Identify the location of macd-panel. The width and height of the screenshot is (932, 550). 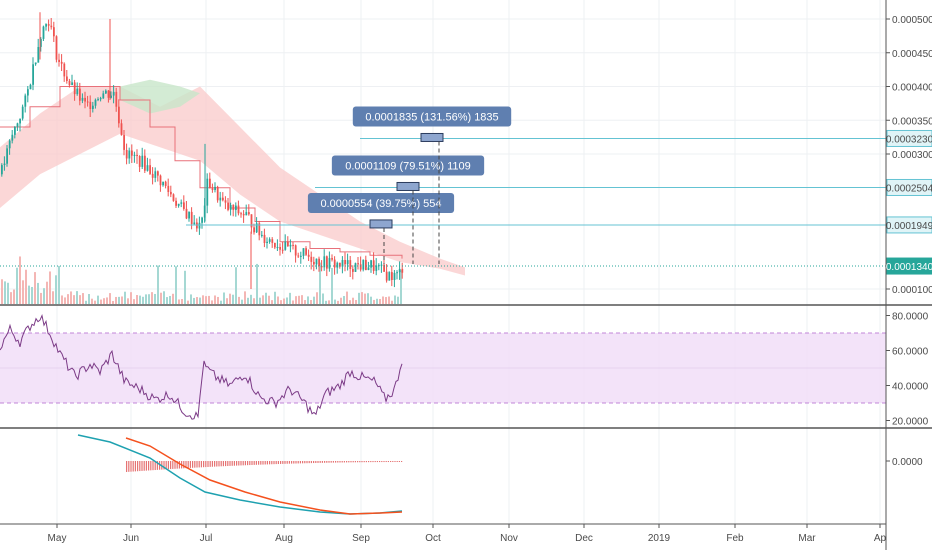
(240, 474).